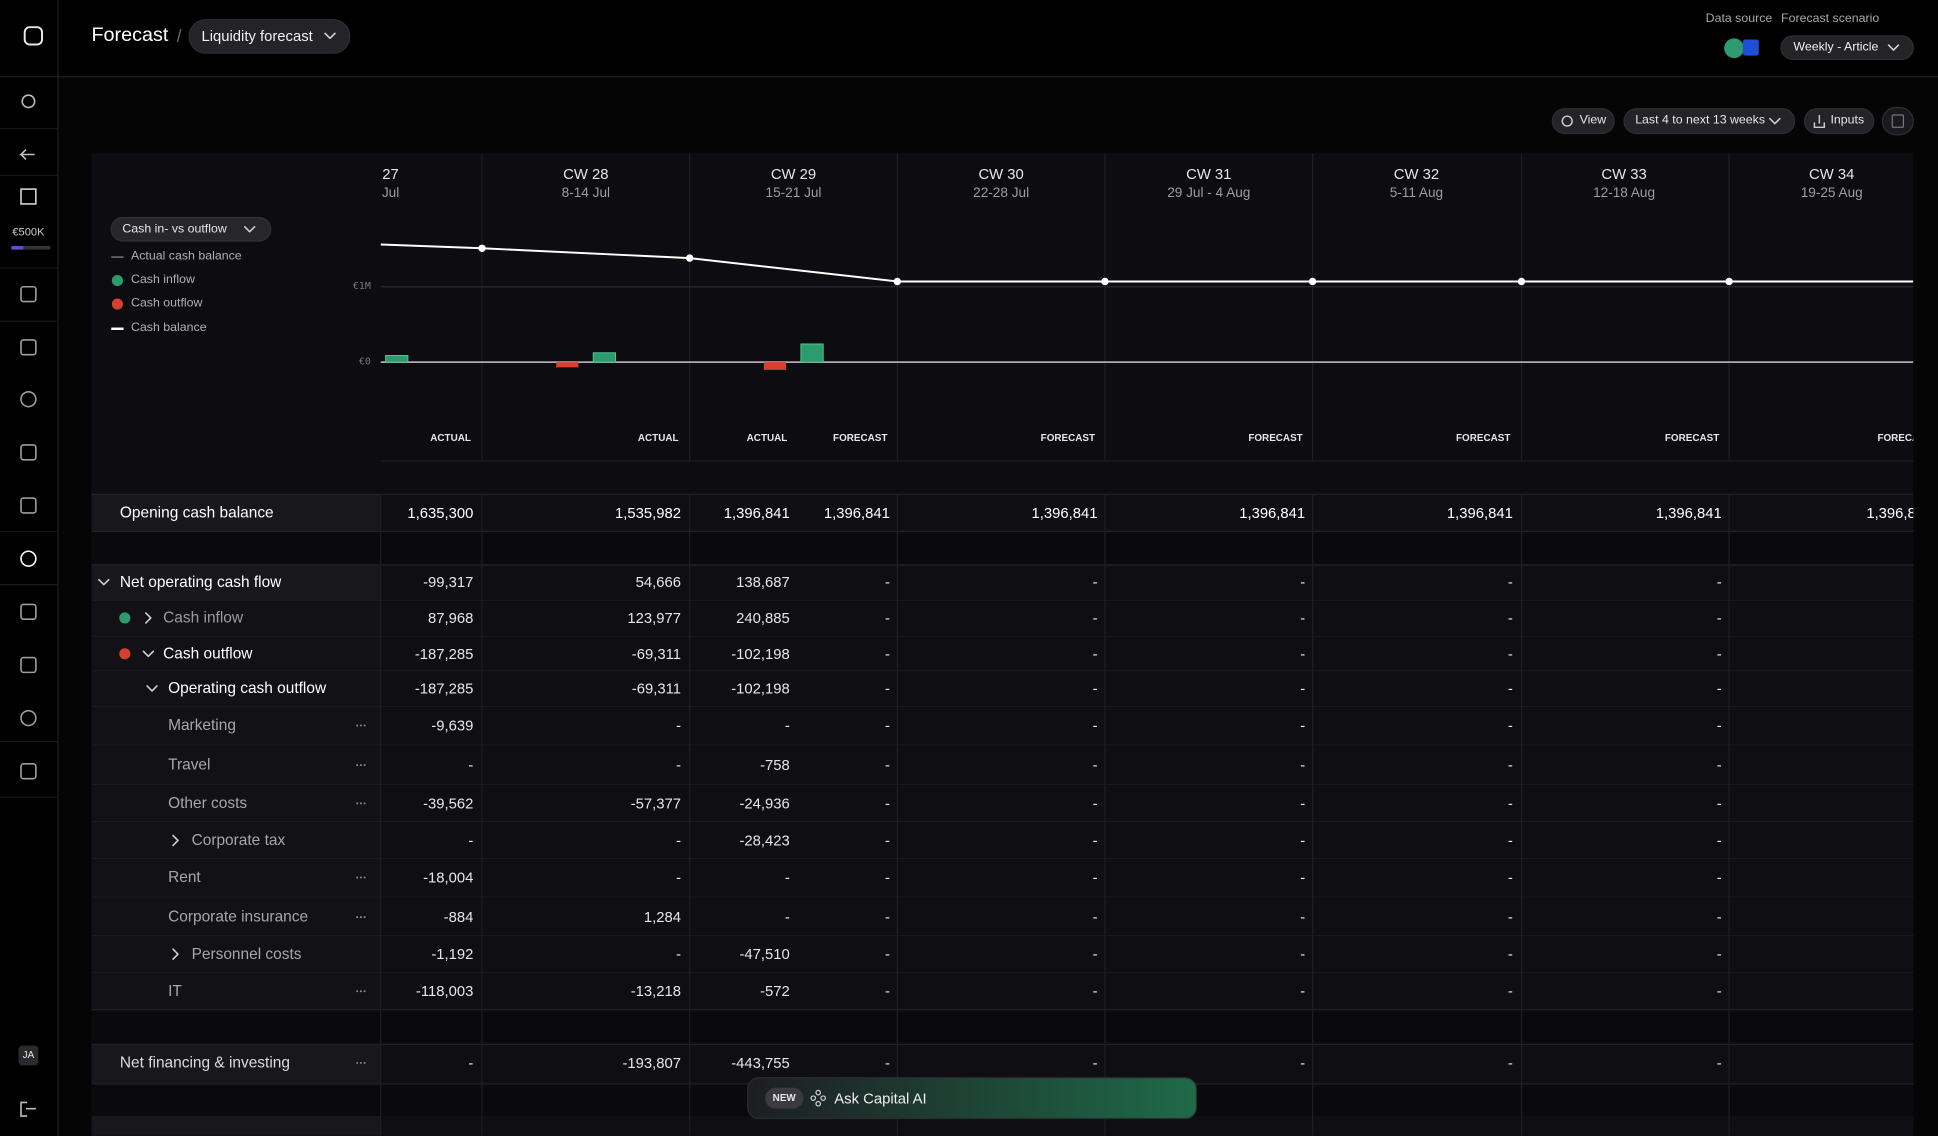 This screenshot has height=1136, width=1938. What do you see at coordinates (813, 1098) in the screenshot?
I see `ai-icon` at bounding box center [813, 1098].